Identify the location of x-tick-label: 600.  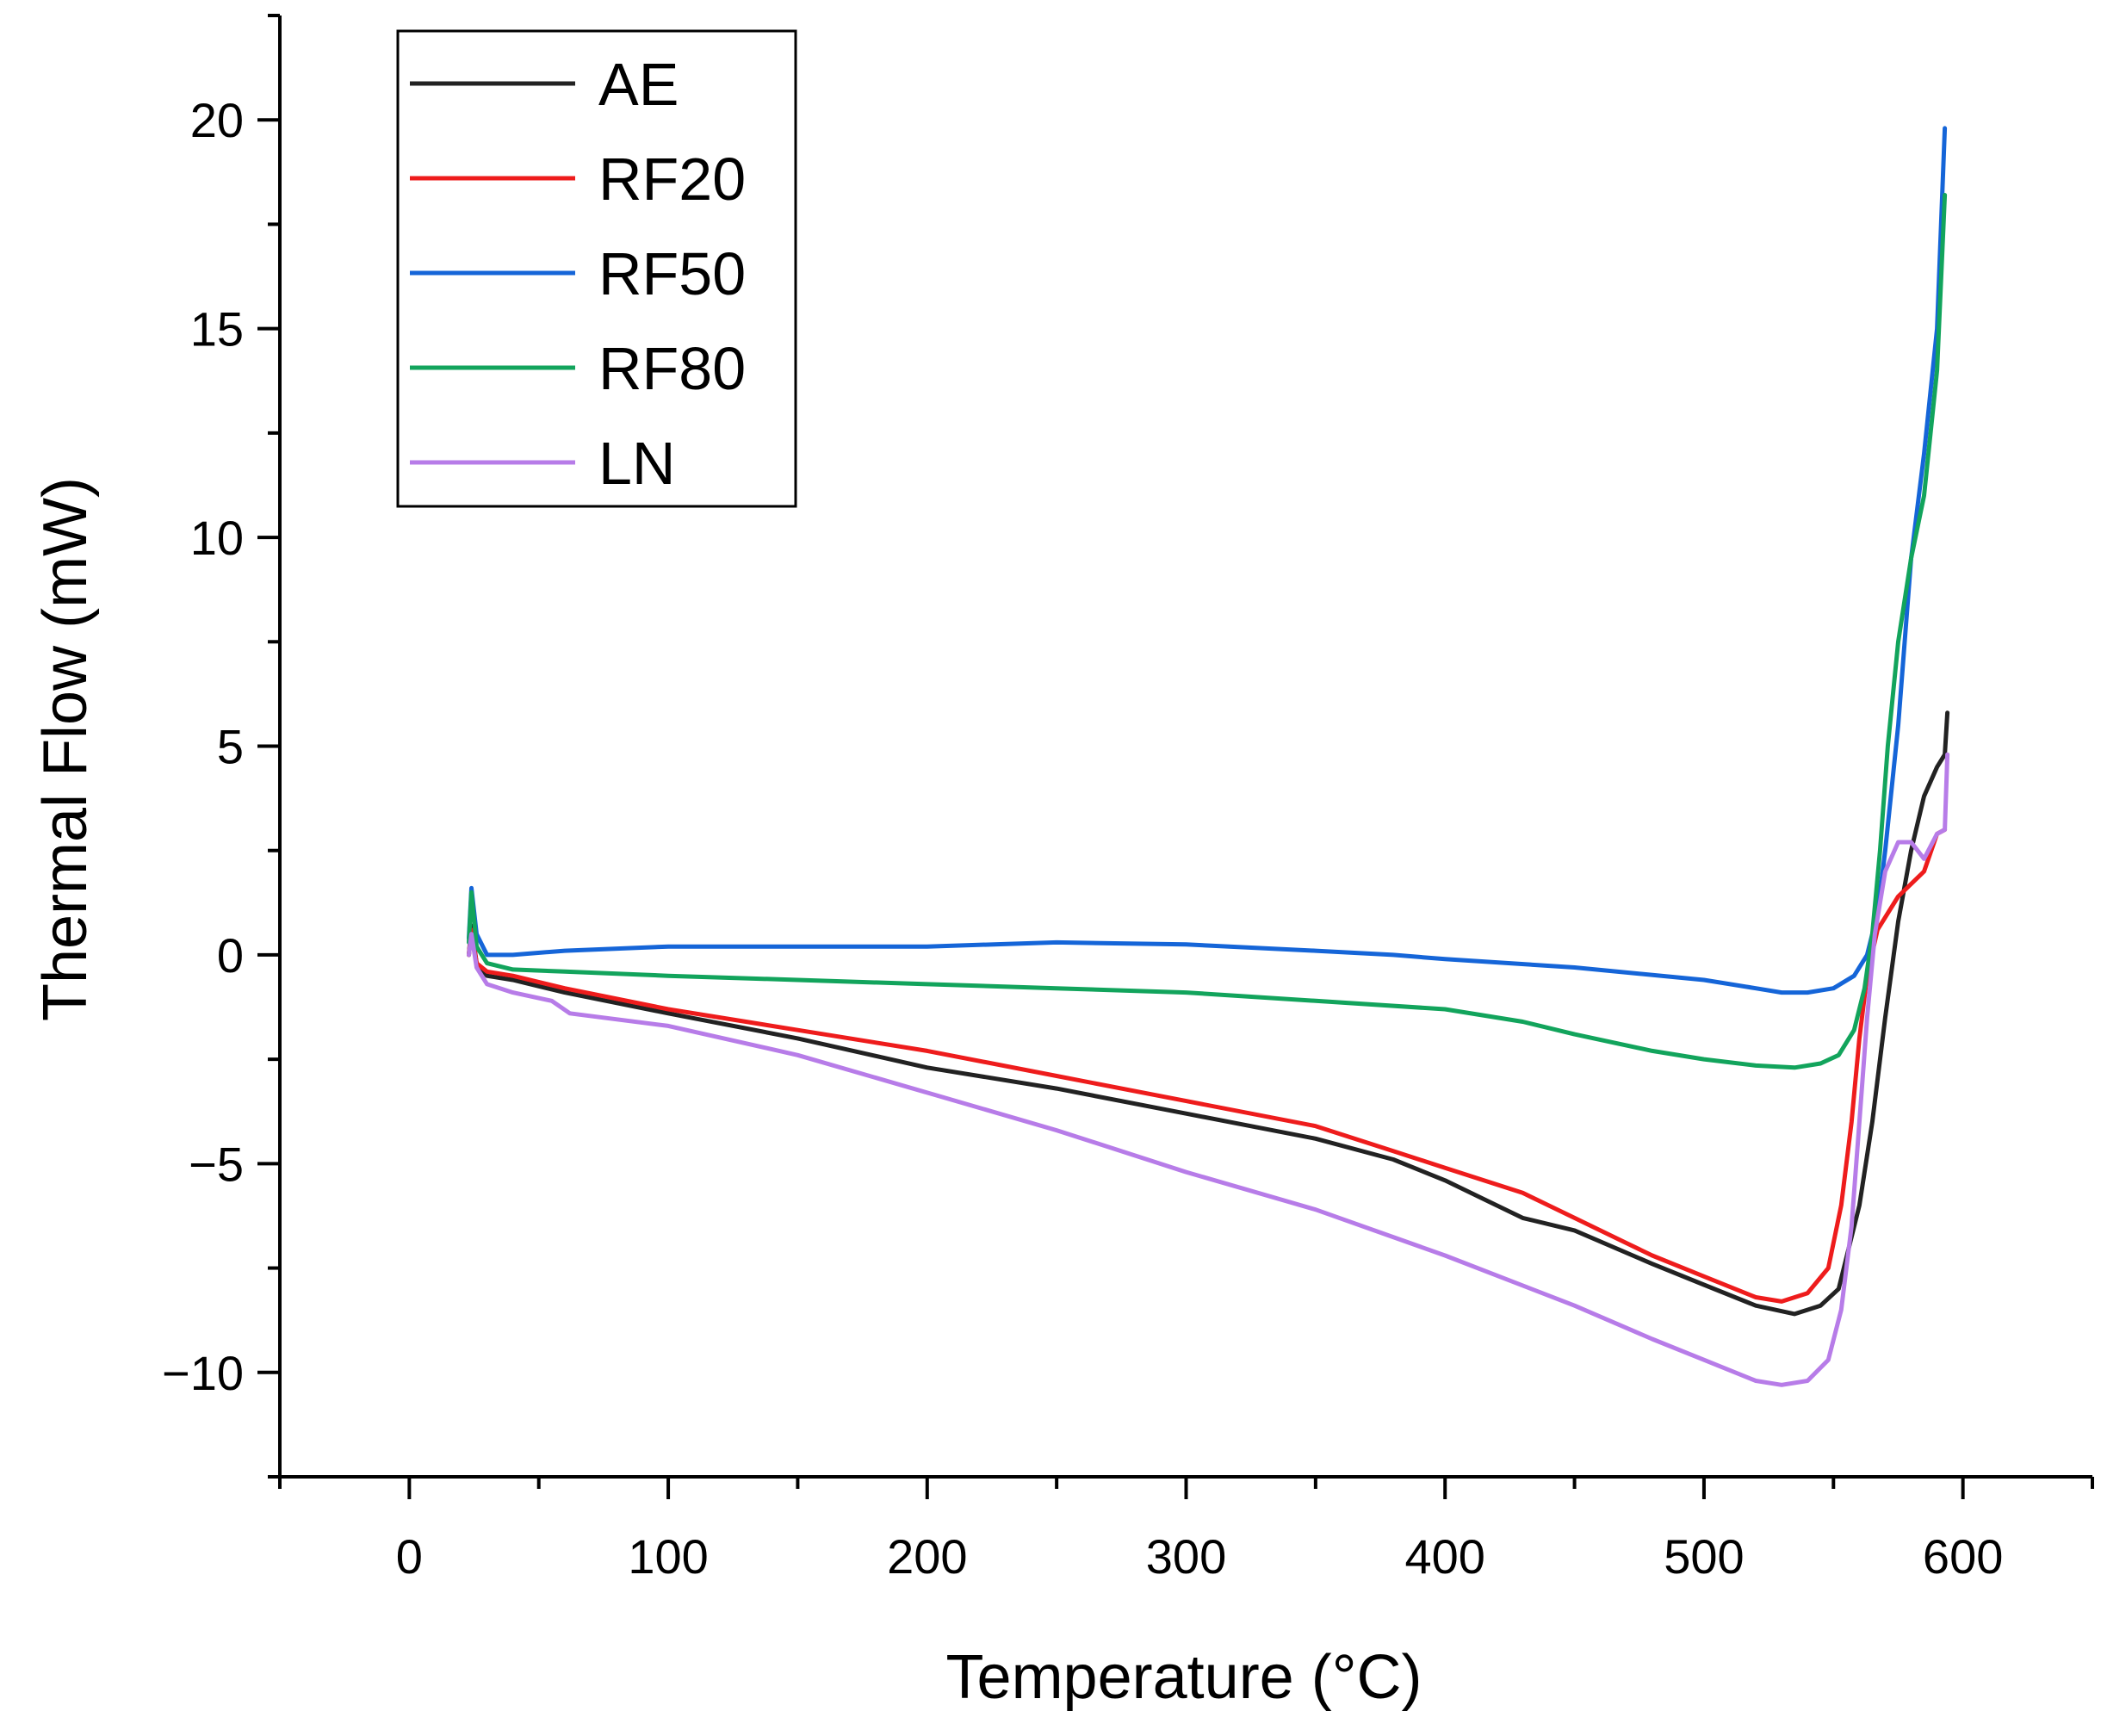
(1963, 1557).